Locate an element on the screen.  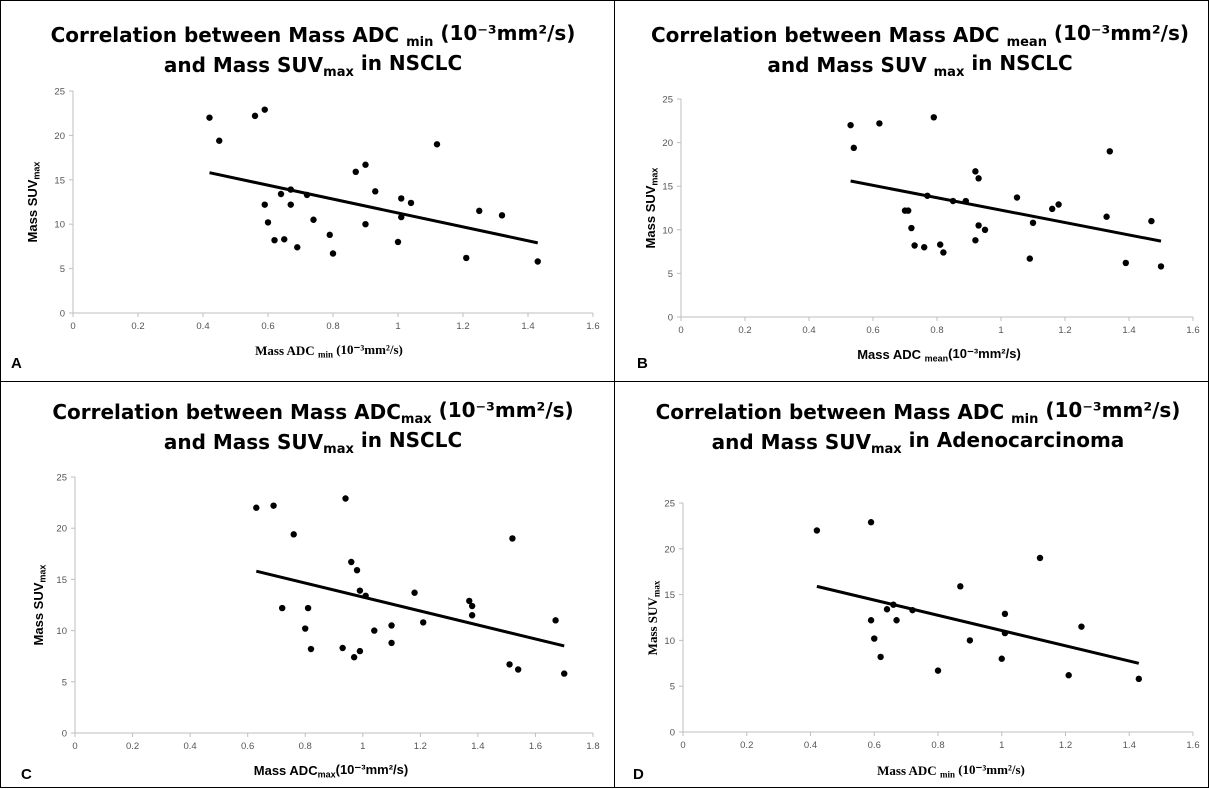
x-axis-label-part: (10⁻³mm²/s) is located at coordinates (990, 769).